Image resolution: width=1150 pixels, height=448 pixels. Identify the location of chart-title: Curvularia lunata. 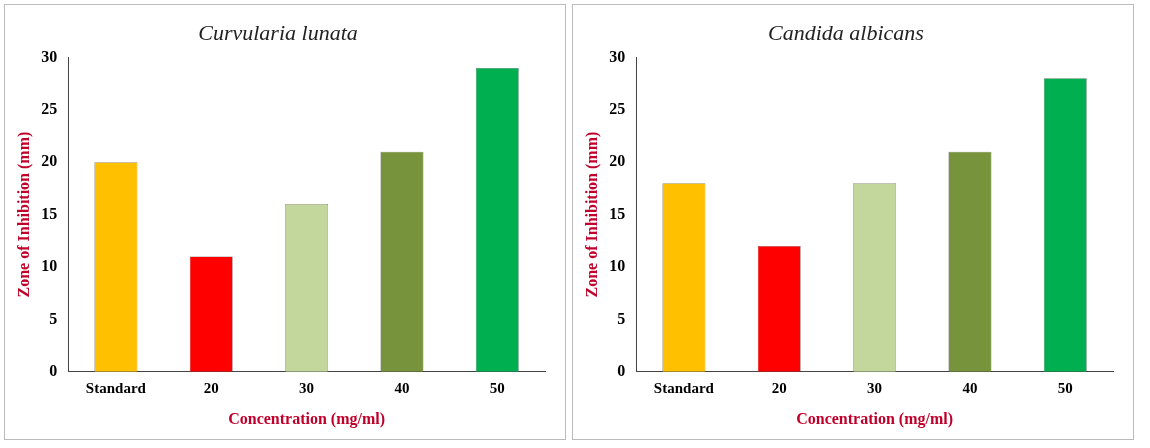
(278, 32).